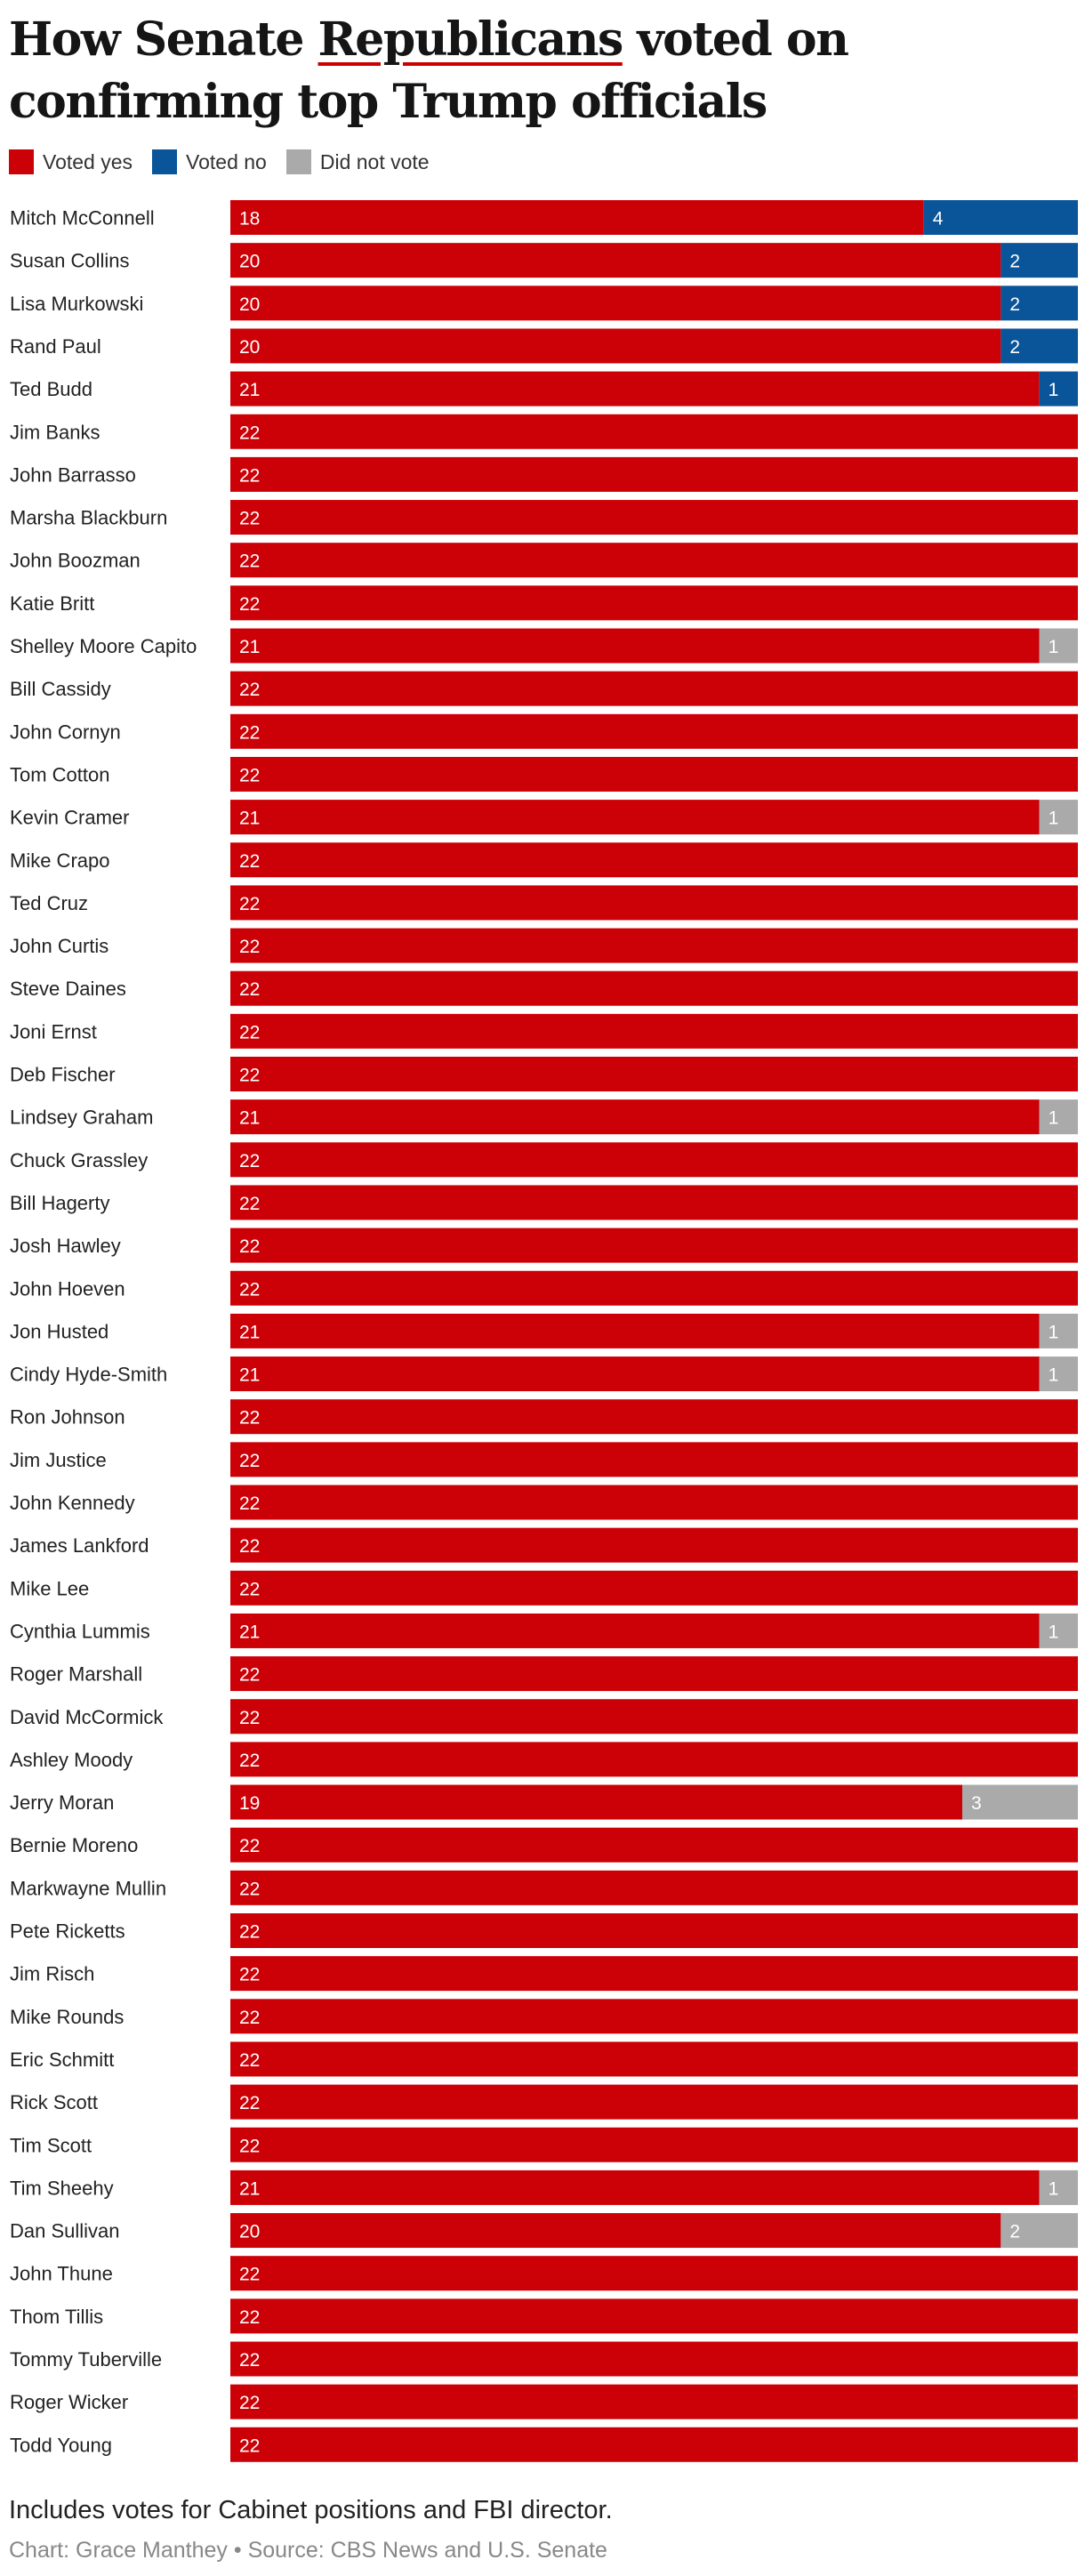 This screenshot has width=1085, height=2576. I want to click on bar-row-john-hoeven: John Hoeven 22, so click(544, 1288).